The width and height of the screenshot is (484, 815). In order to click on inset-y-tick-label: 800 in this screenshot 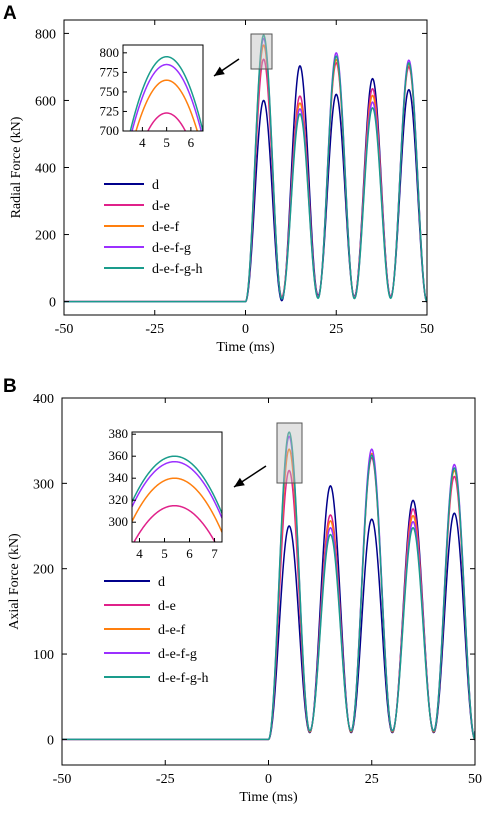, I will do `click(110, 52)`.